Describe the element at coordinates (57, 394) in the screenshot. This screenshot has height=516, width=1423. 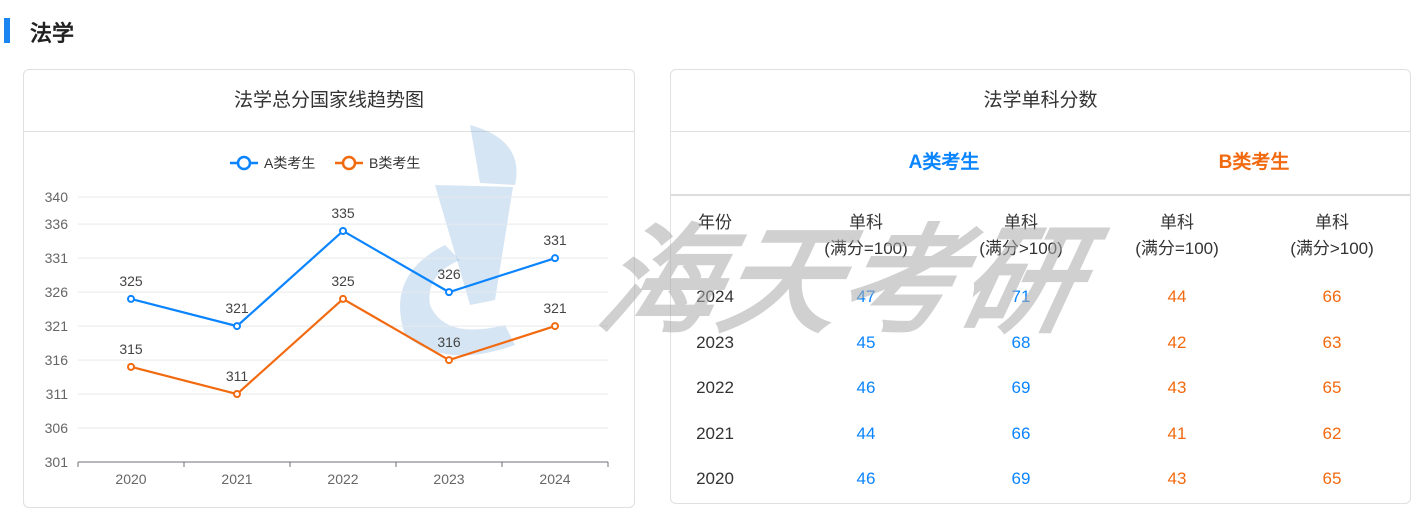
I see `y-tick-label: 311` at that location.